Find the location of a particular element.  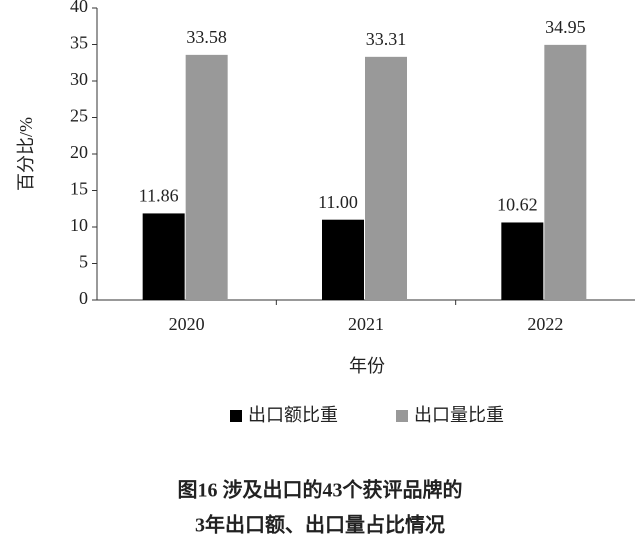

legend-label: 出口量比重 is located at coordinates (459, 415).